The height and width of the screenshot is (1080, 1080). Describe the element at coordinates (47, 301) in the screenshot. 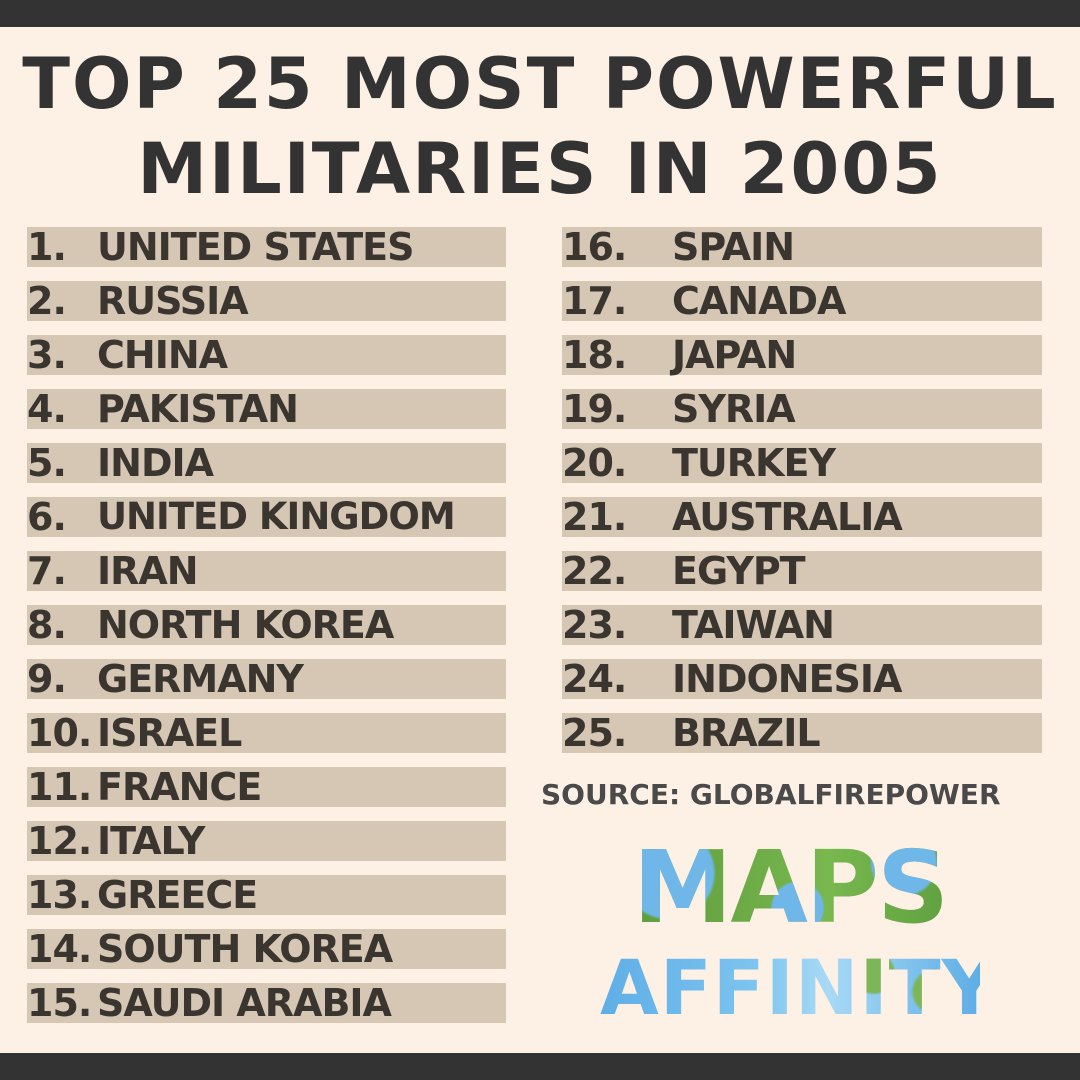

I see `rank-number: 2.` at that location.